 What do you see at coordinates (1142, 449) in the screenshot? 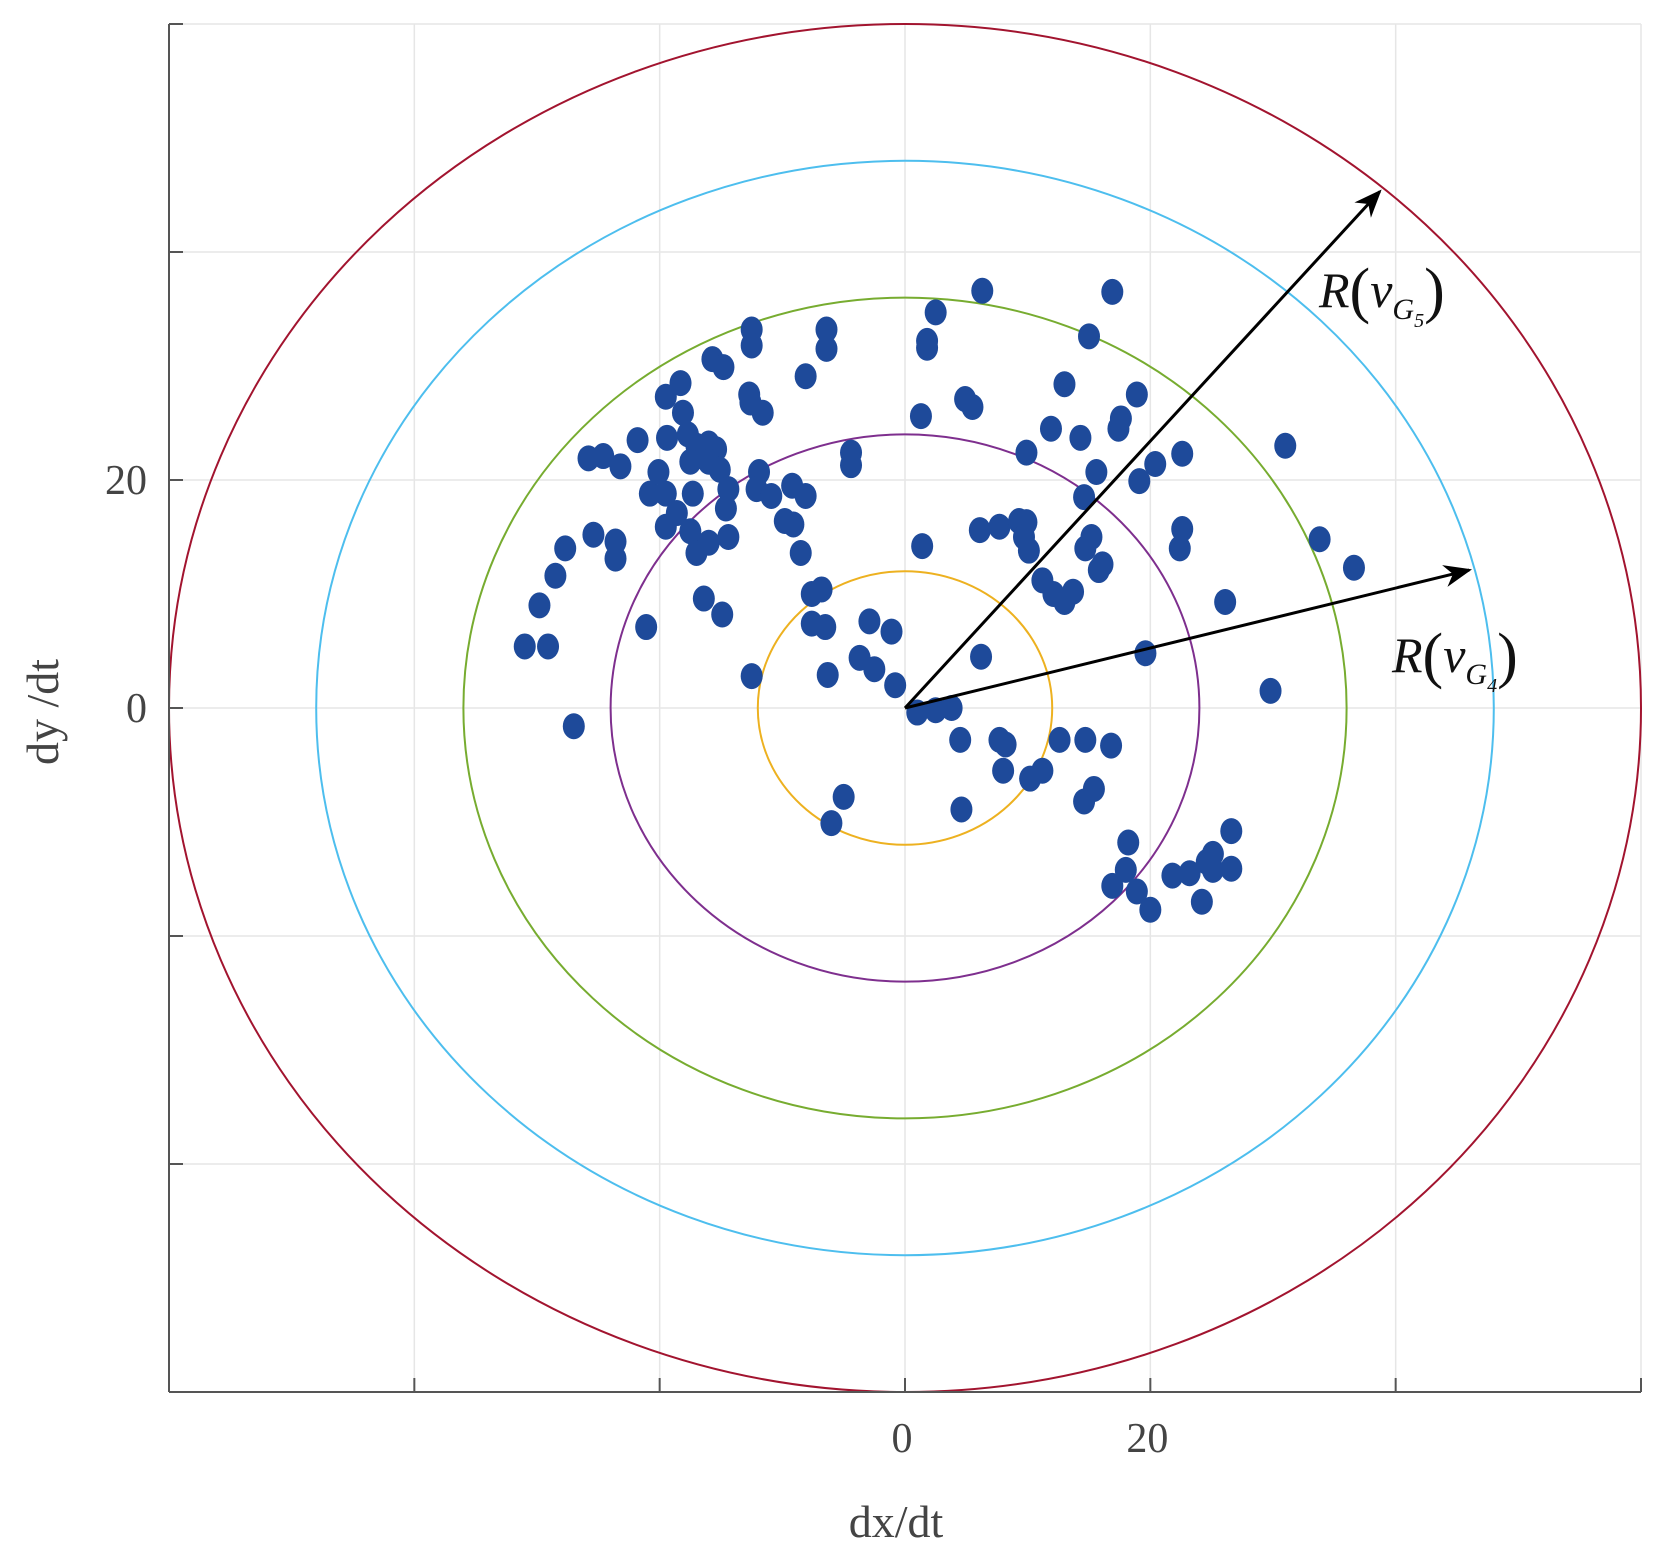
I see `arrow-RG5` at bounding box center [1142, 449].